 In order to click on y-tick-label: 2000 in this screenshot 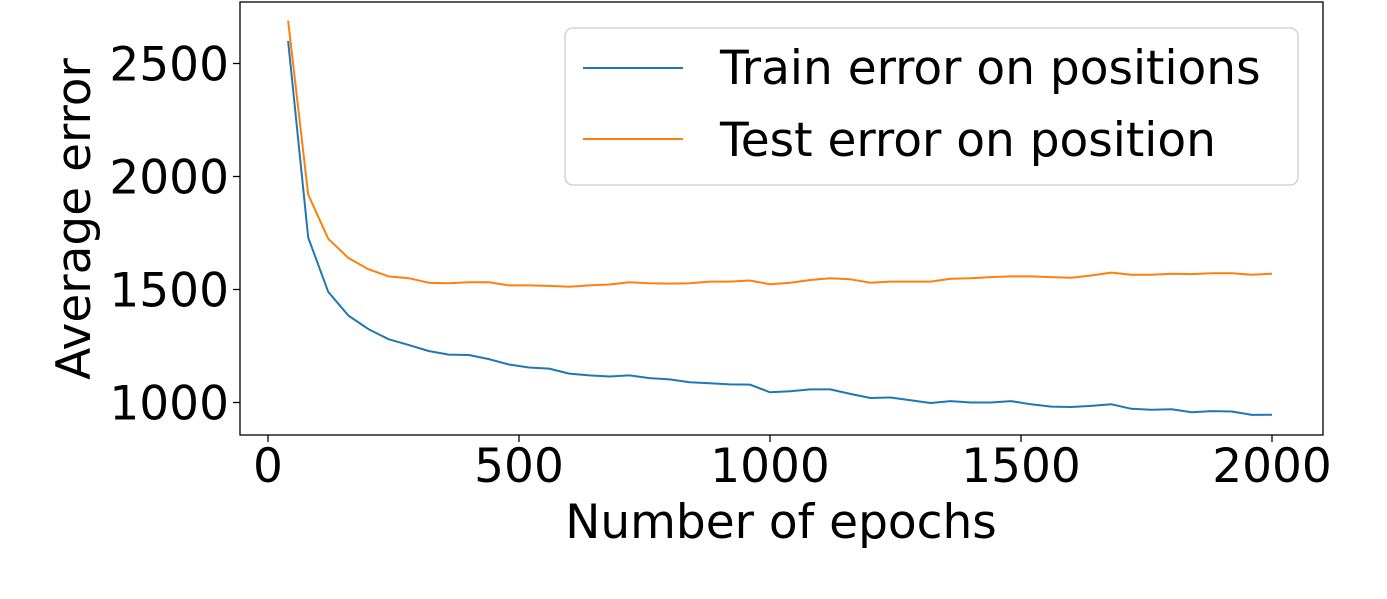, I will do `click(169, 178)`.